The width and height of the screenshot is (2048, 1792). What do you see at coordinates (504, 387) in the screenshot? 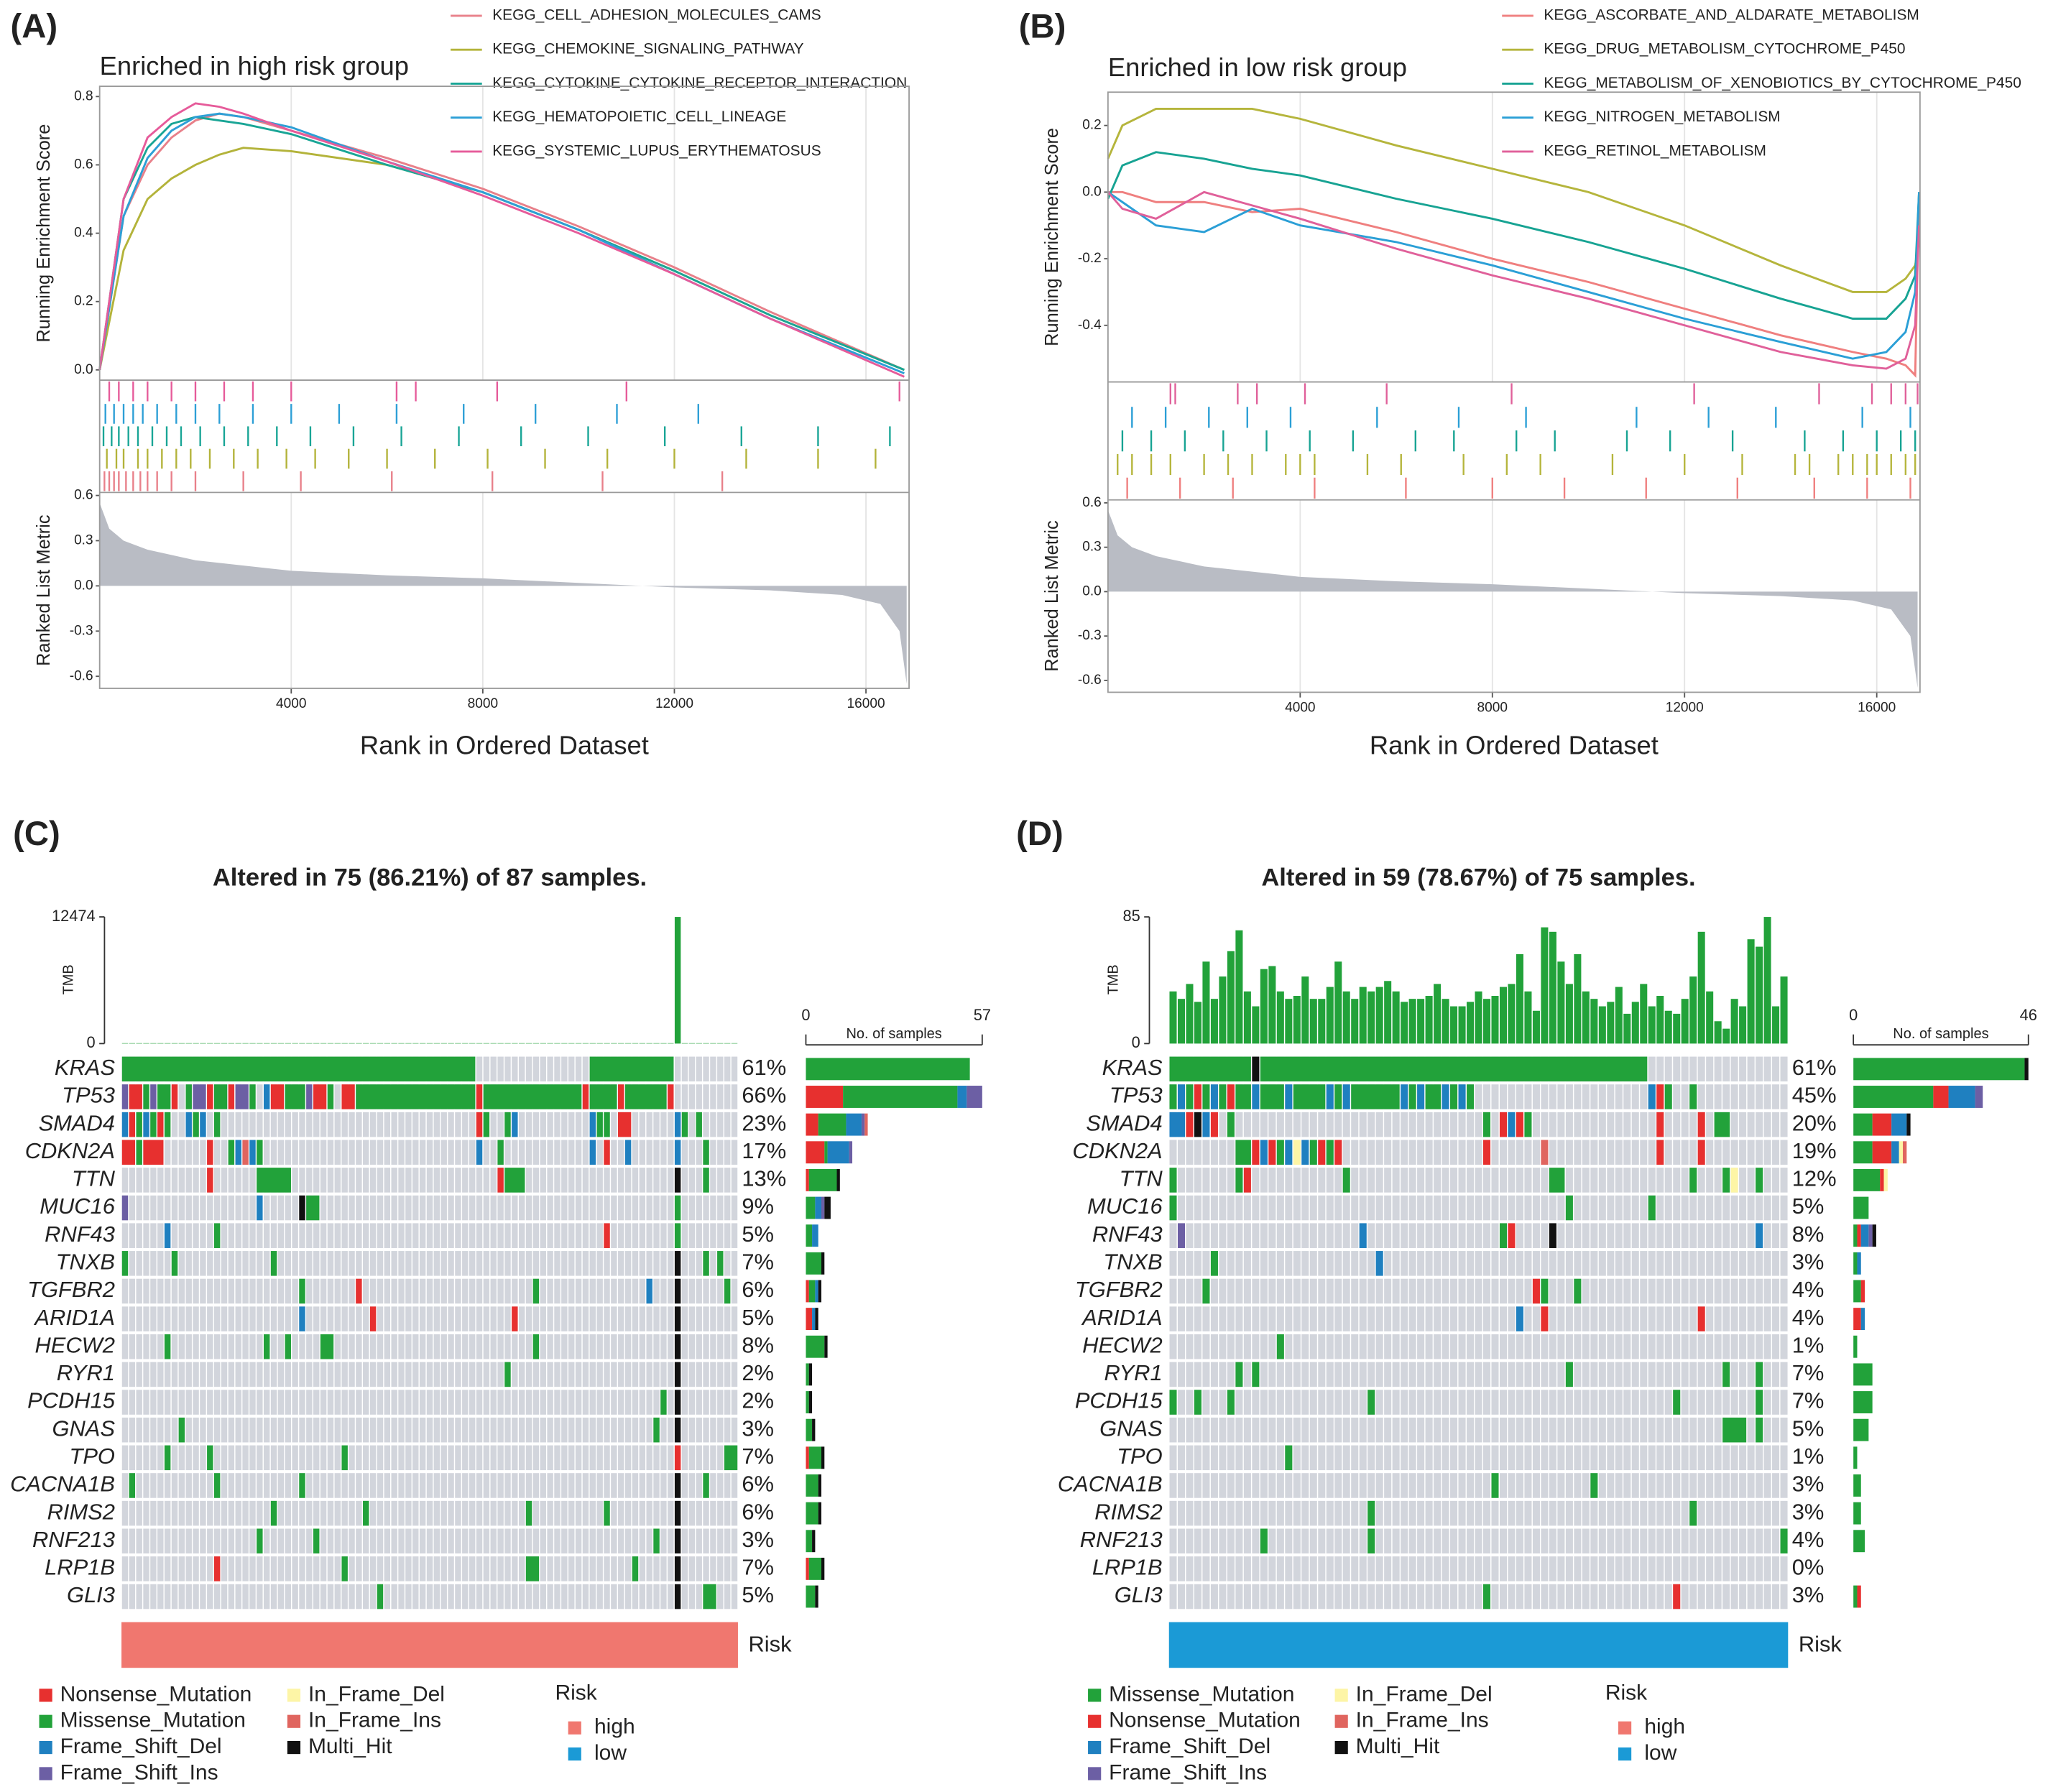
I see `plot-frame` at bounding box center [504, 387].